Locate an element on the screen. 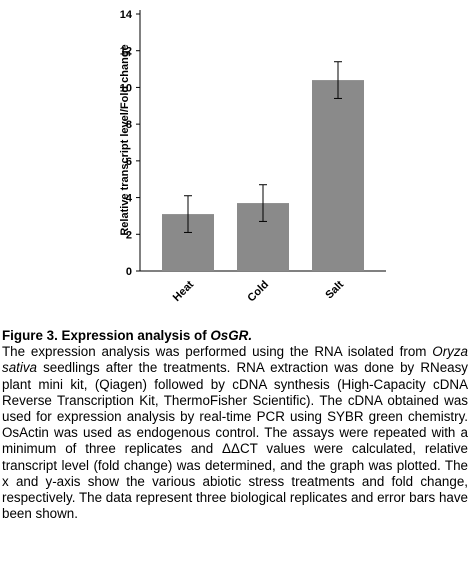 The image size is (472, 563). caption-title: Figure 3. Expression analysis of OsGR. is located at coordinates (235, 336).